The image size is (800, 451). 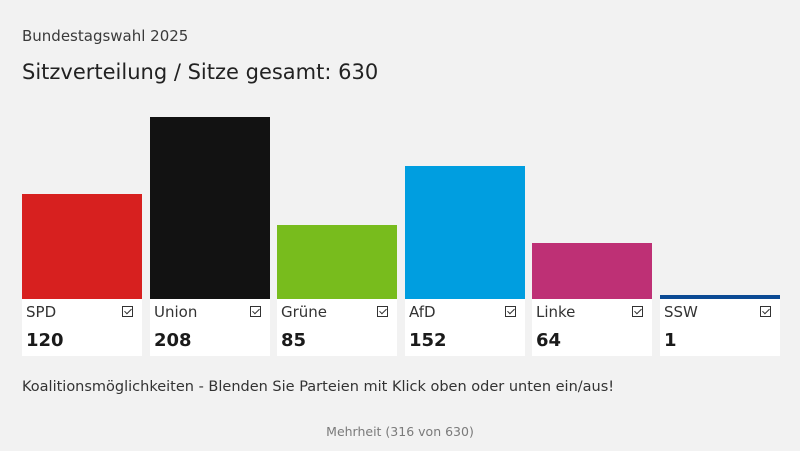 I want to click on chart-kicker: Bundestagswahl 2025, so click(x=105, y=36).